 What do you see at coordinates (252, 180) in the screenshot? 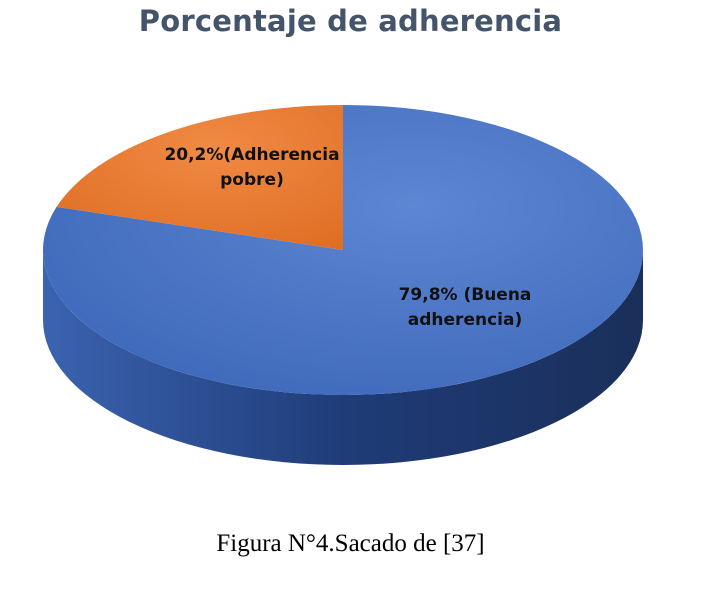
I see `slice-label-line: pobre)` at bounding box center [252, 180].